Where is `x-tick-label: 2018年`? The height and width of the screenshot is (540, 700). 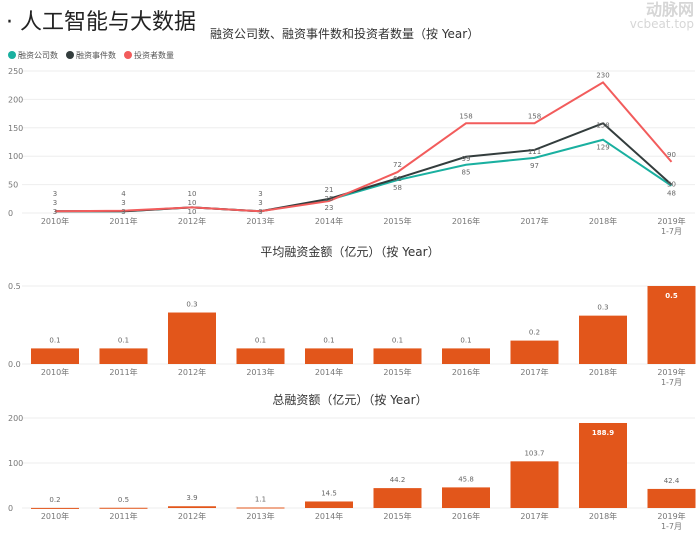
x-tick-label: 2018年 is located at coordinates (603, 221).